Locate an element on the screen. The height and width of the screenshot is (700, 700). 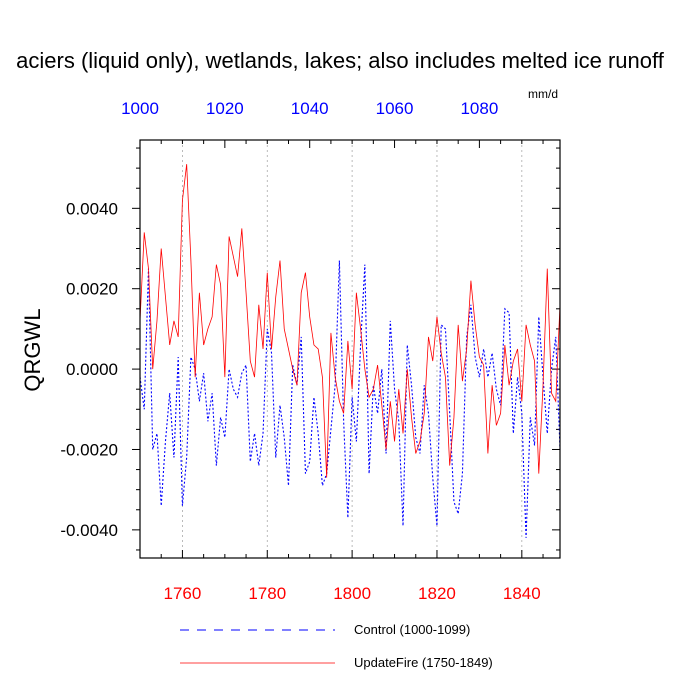
y-tick-label: 0.0000 is located at coordinates (92, 369).